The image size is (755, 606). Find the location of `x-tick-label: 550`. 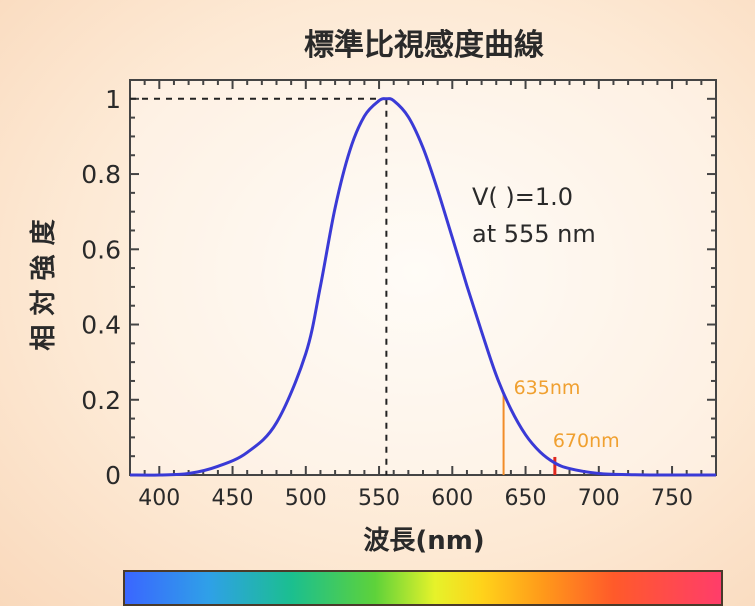

x-tick-label: 550 is located at coordinates (379, 498).